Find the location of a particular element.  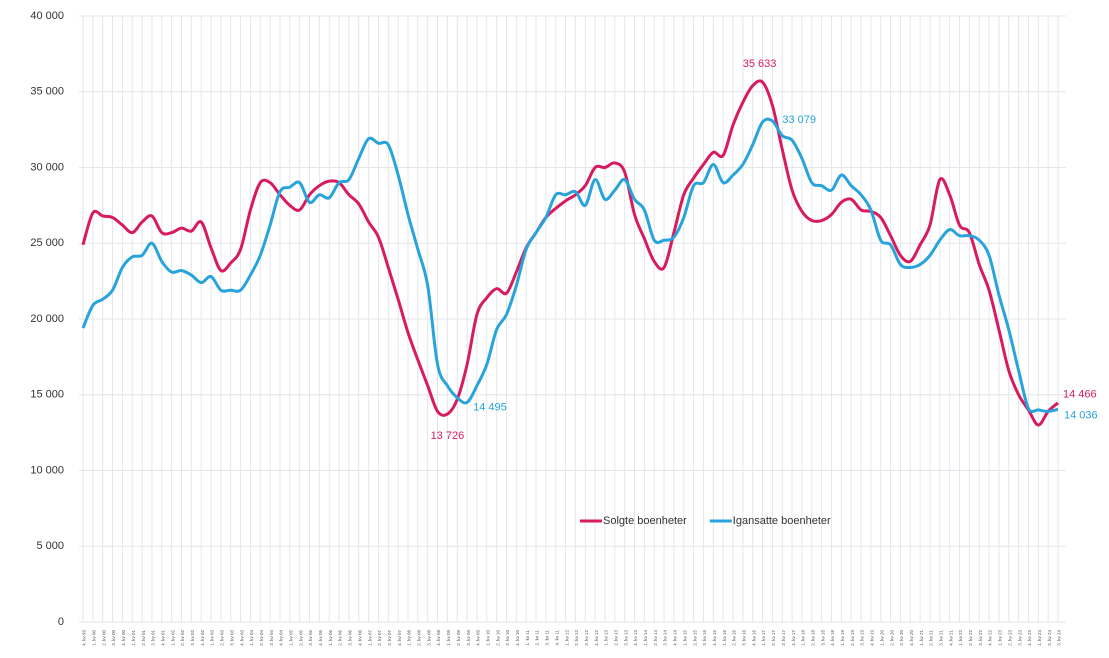

x-tick-label: 2. kv 01 is located at coordinates (143, 638).